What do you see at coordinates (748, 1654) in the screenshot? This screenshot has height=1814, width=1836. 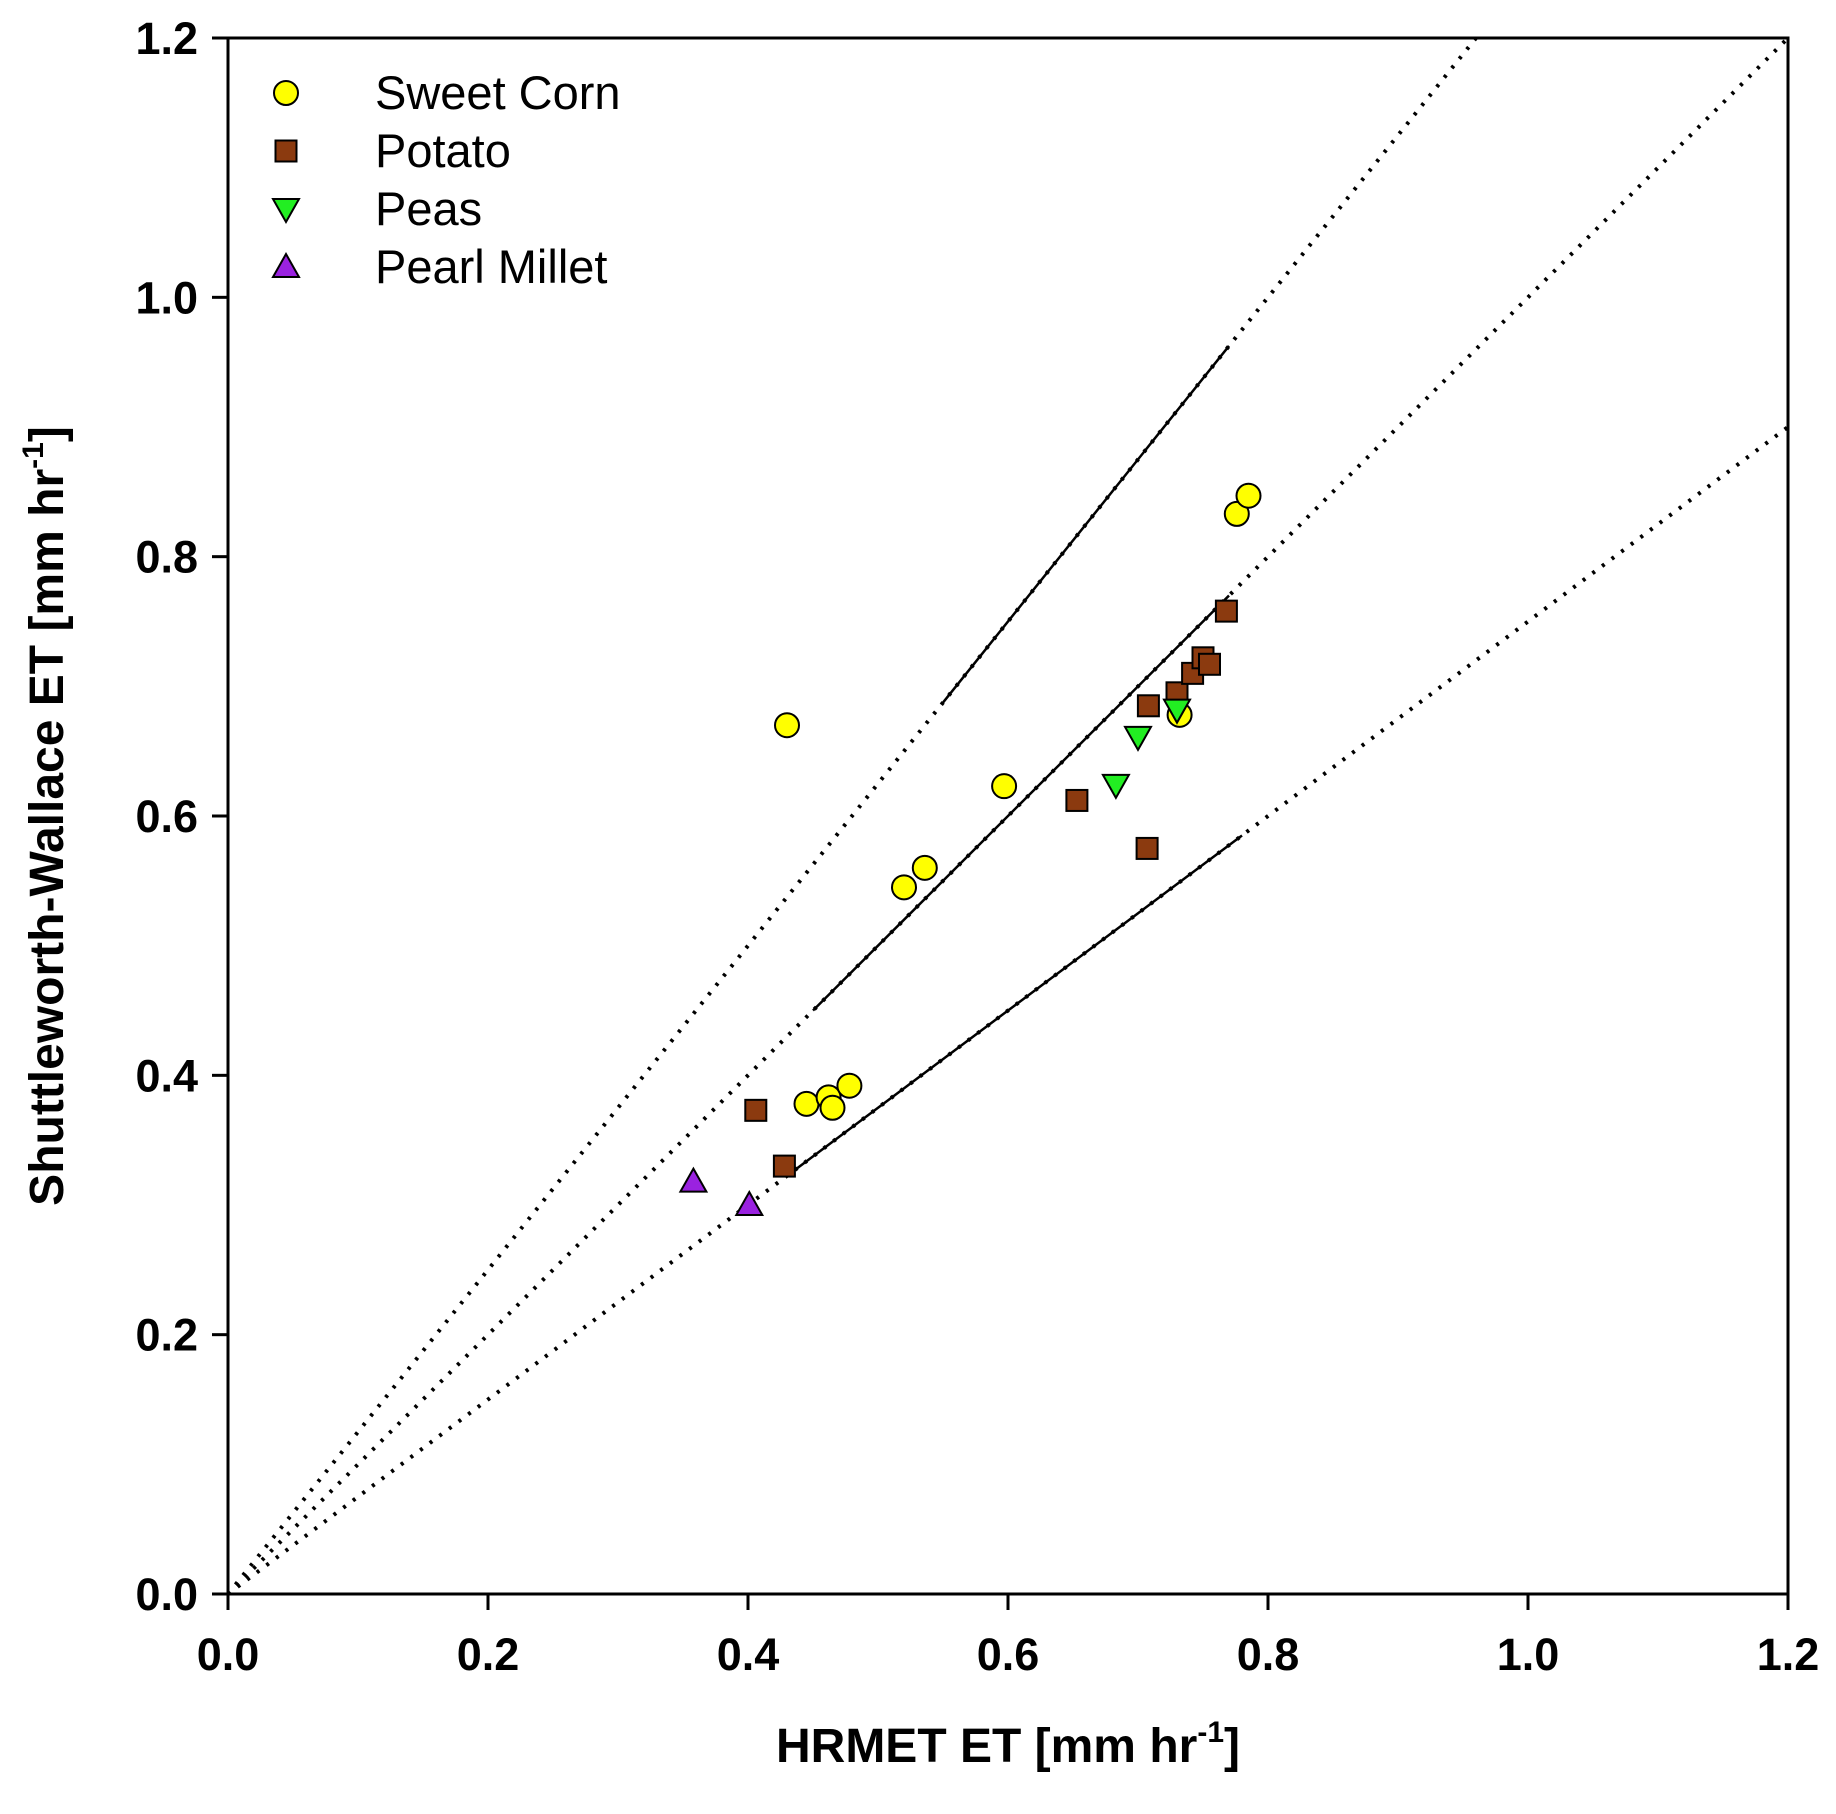 I see `x-tick-label: 0.4` at bounding box center [748, 1654].